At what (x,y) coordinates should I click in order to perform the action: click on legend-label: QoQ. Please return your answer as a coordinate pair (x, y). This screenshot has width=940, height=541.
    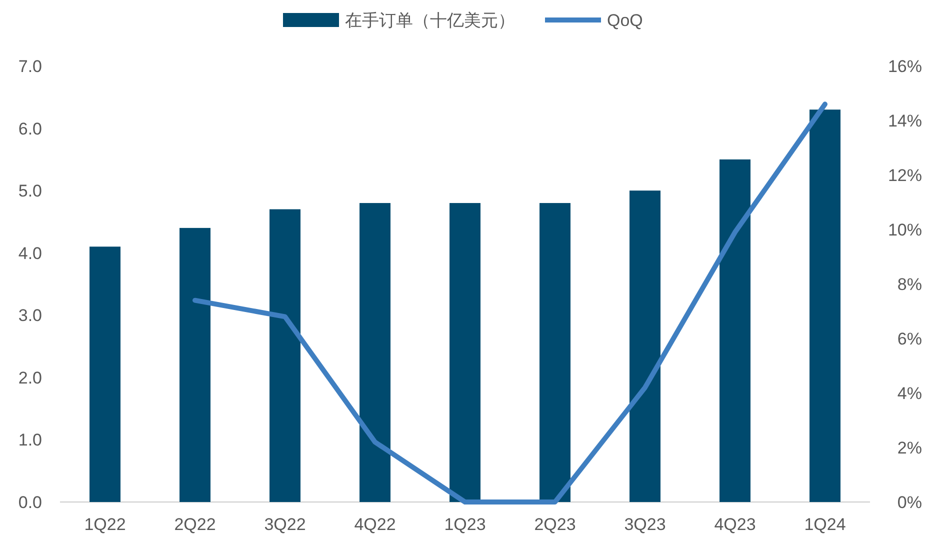
    Looking at the image, I should click on (625, 20).